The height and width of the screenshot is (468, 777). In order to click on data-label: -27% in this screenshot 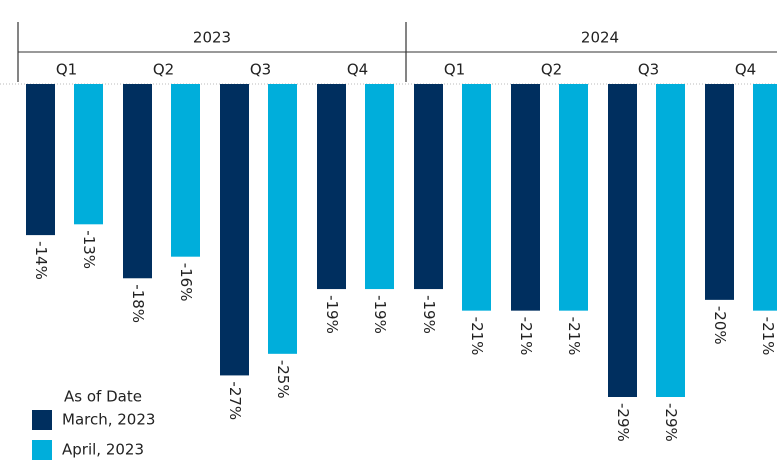, I will do `click(235, 400)`.